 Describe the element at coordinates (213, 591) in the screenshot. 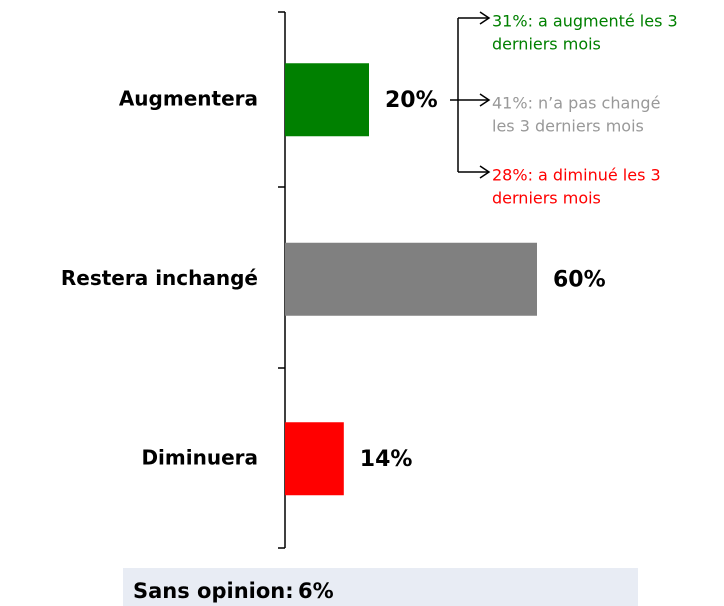

I see `footer-label: Sans opinion:` at that location.